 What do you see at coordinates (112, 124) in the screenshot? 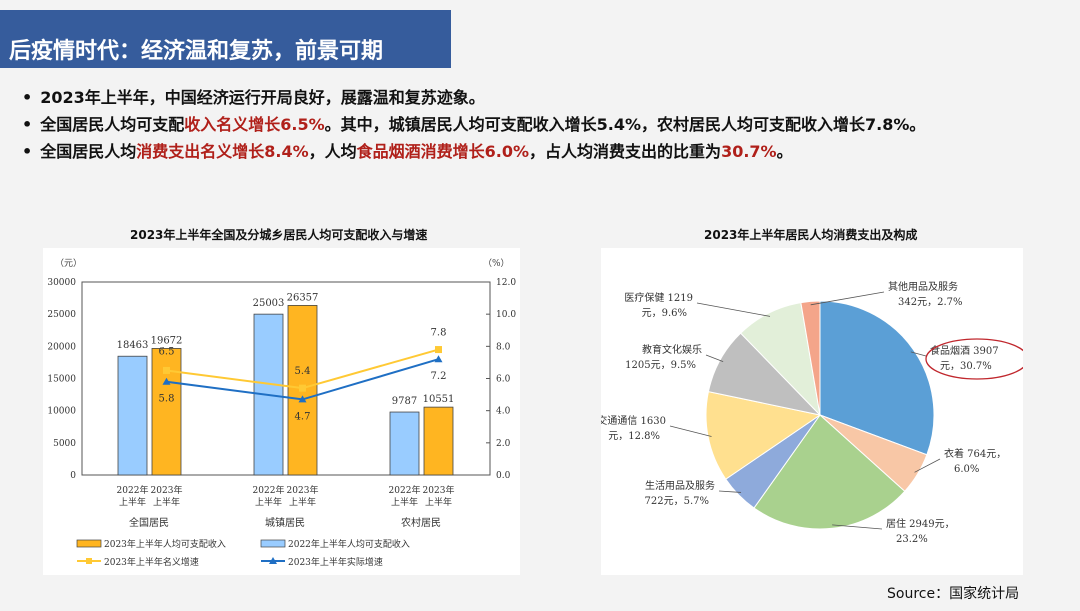
I see `bullet-text: 全国居民人均可支配` at bounding box center [112, 124].